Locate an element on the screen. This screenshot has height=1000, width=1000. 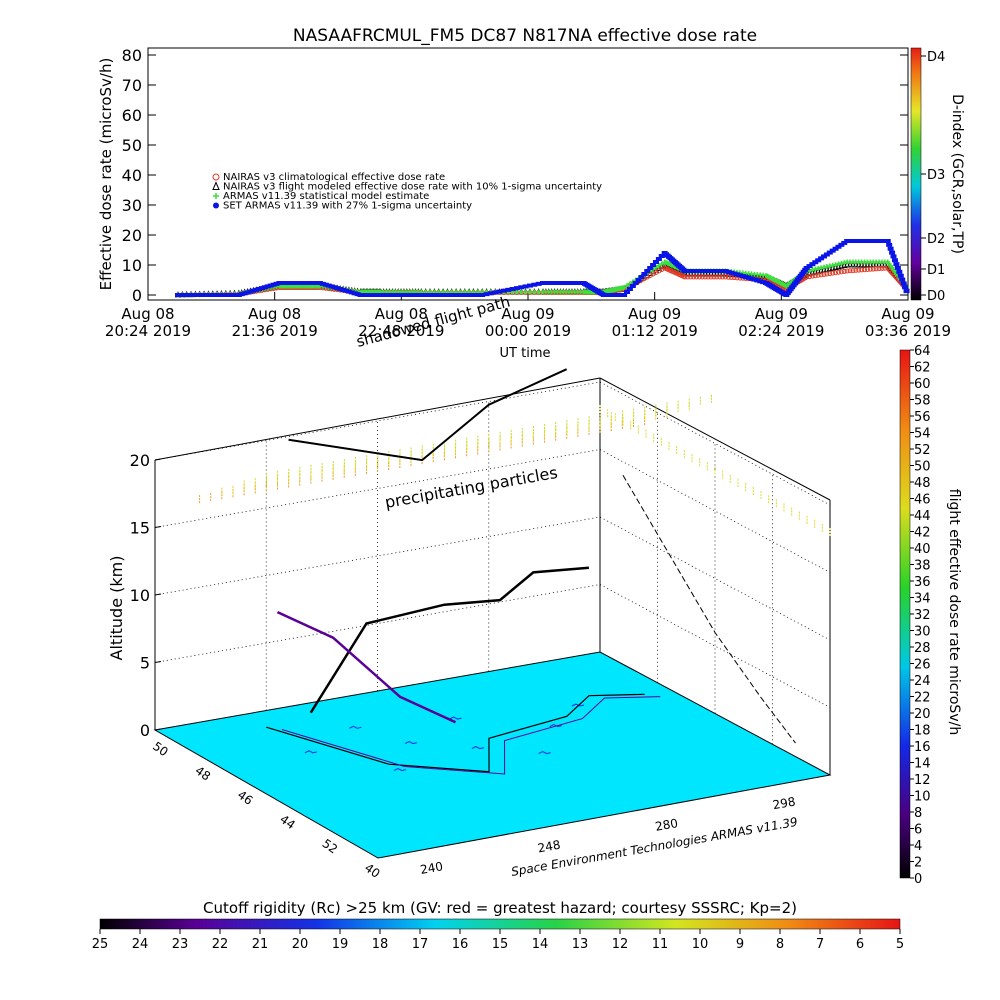
x-tick-time: 20:24 2019 is located at coordinates (148, 331).